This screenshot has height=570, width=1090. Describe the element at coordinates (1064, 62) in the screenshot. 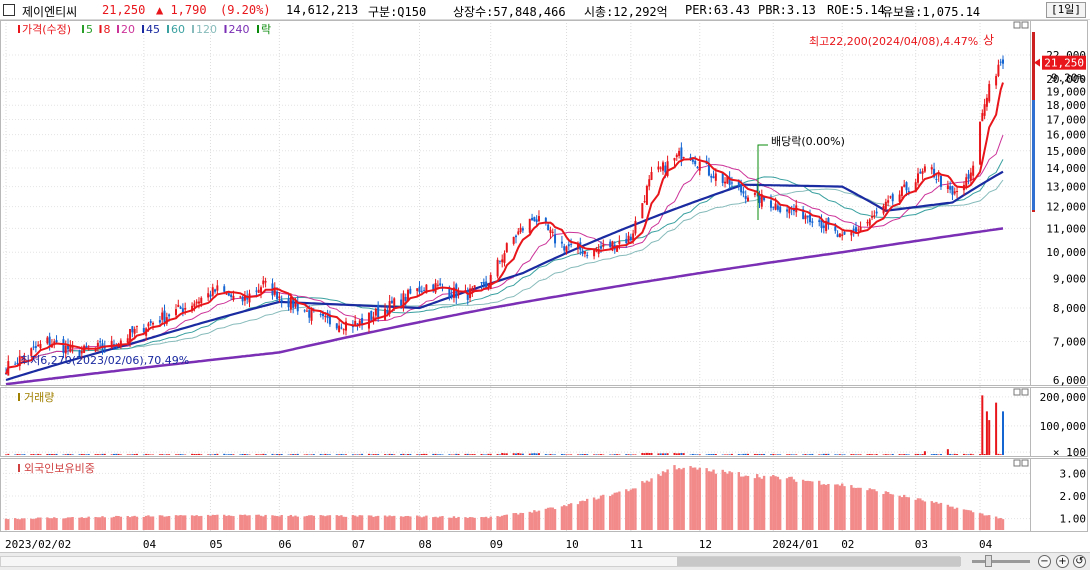

I see `last-price-tag` at that location.